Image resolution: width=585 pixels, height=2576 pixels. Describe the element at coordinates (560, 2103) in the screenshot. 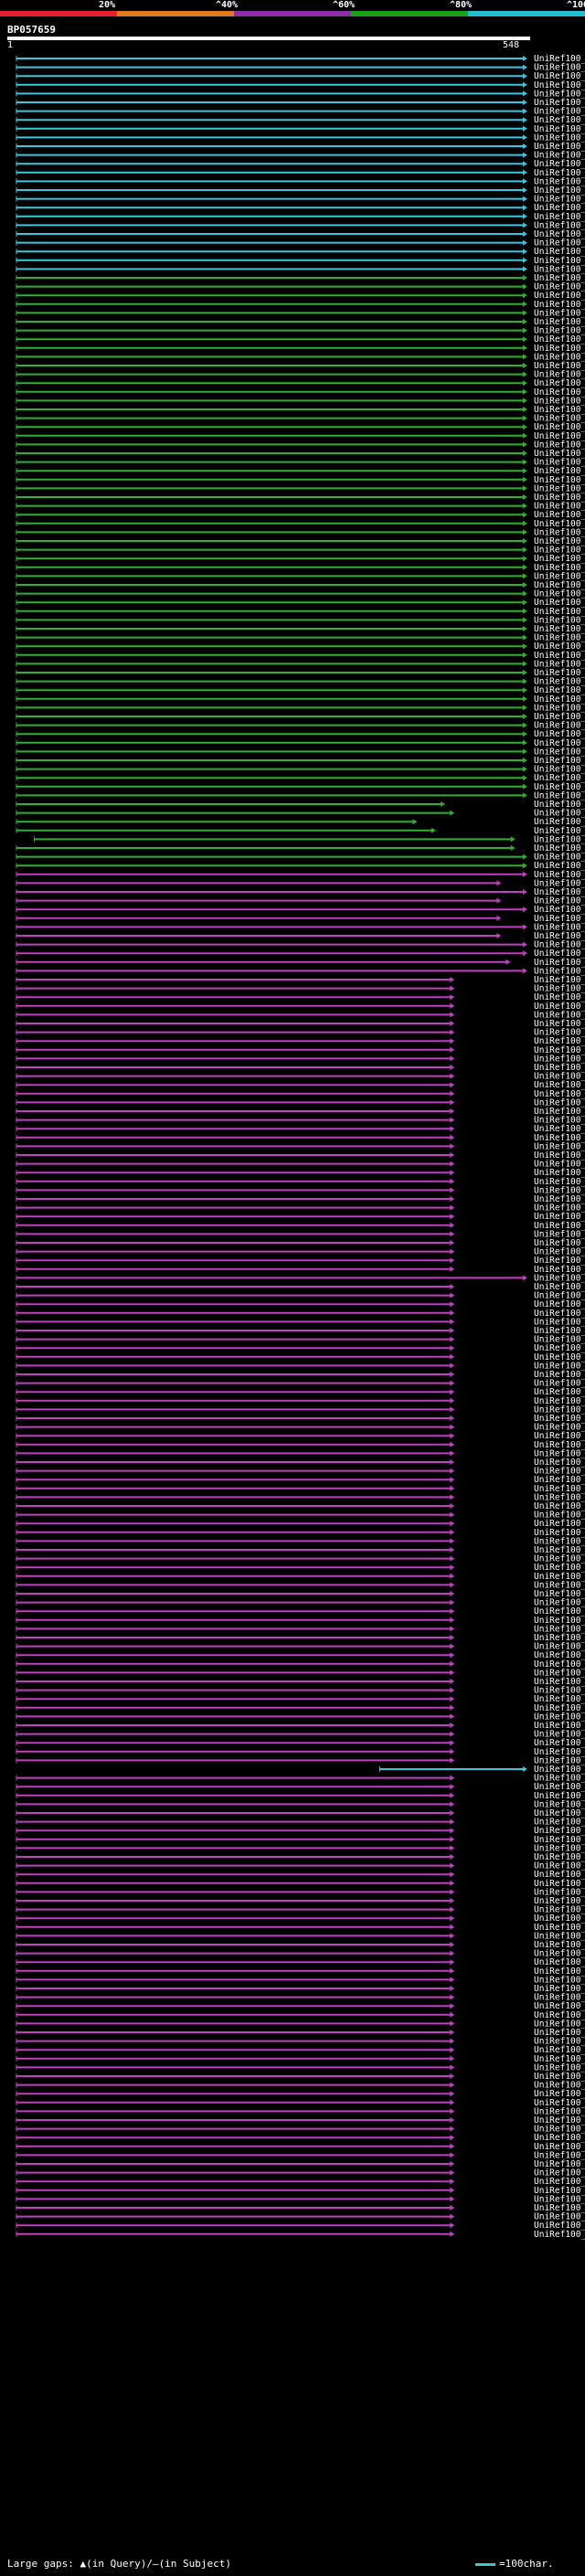

I see `hit-label: UniRef100_Q0DIJ5` at that location.